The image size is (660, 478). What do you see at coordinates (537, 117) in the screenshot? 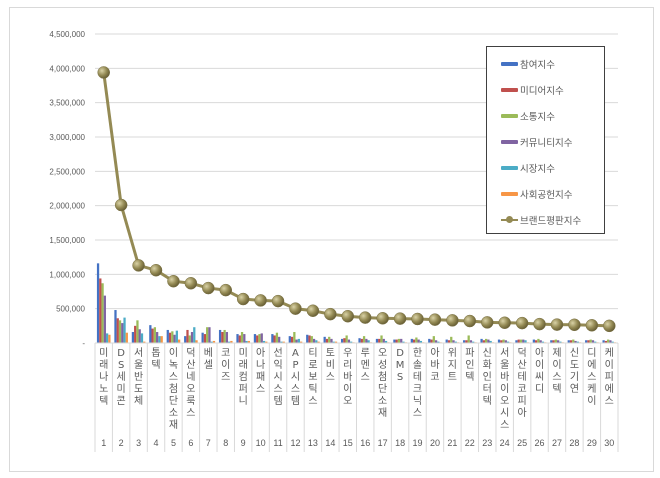
I see `legend-label: 소통지수` at bounding box center [537, 117].